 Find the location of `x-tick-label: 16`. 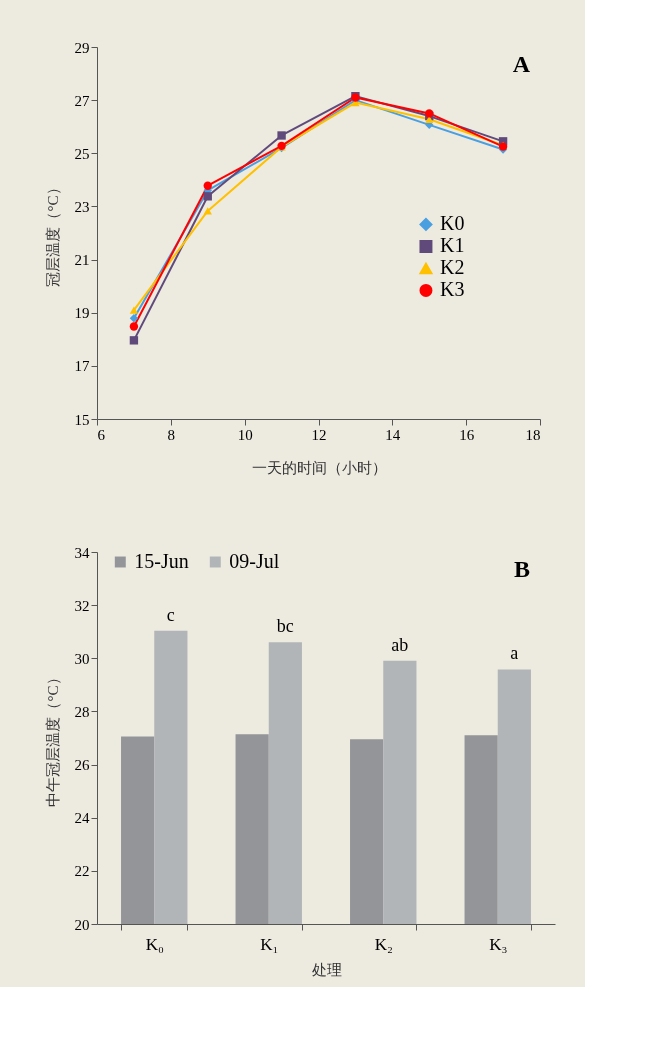

x-tick-label: 16 is located at coordinates (467, 434).